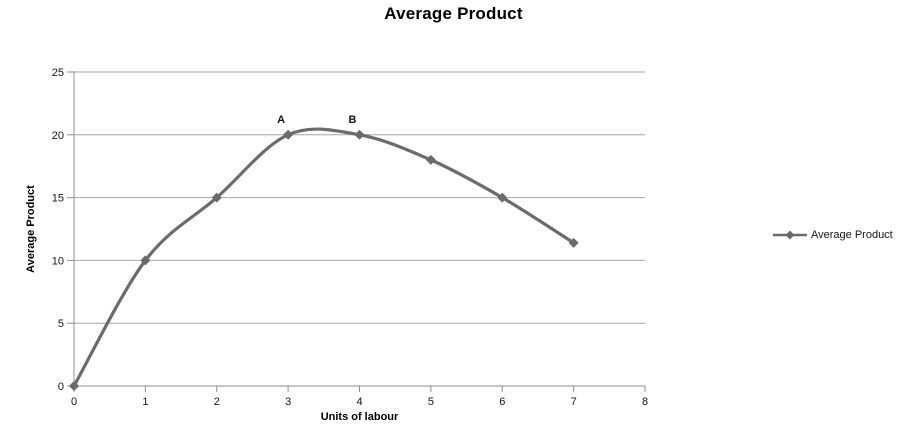 The image size is (907, 435). Describe the element at coordinates (359, 402) in the screenshot. I see `x-tick-label: 4` at that location.